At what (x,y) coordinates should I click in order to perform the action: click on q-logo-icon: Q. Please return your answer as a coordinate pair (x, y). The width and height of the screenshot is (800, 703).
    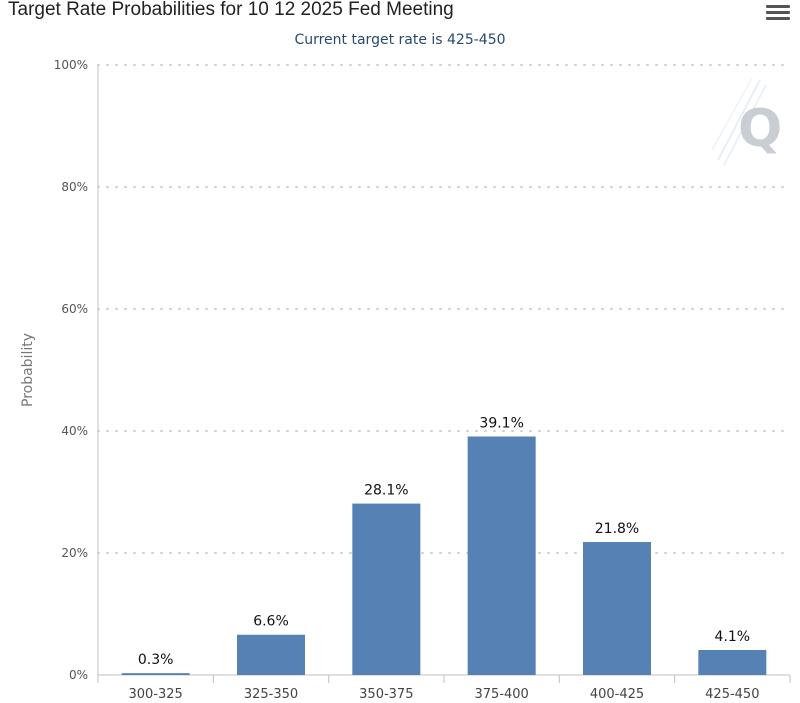
    Looking at the image, I should click on (746, 121).